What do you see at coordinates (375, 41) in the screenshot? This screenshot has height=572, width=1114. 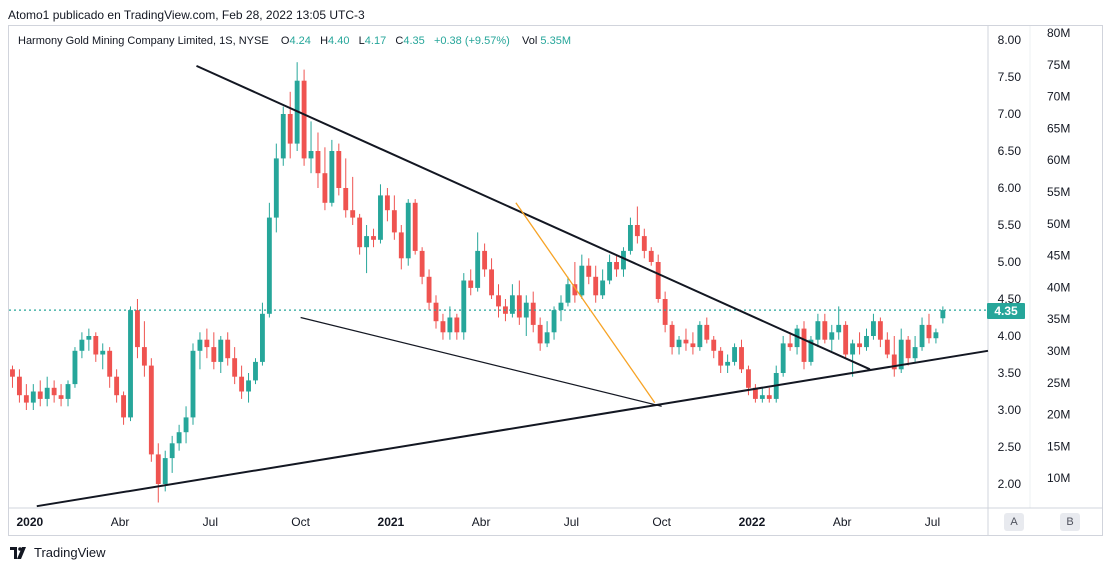 I see `legend-low-value: 4.17` at bounding box center [375, 41].